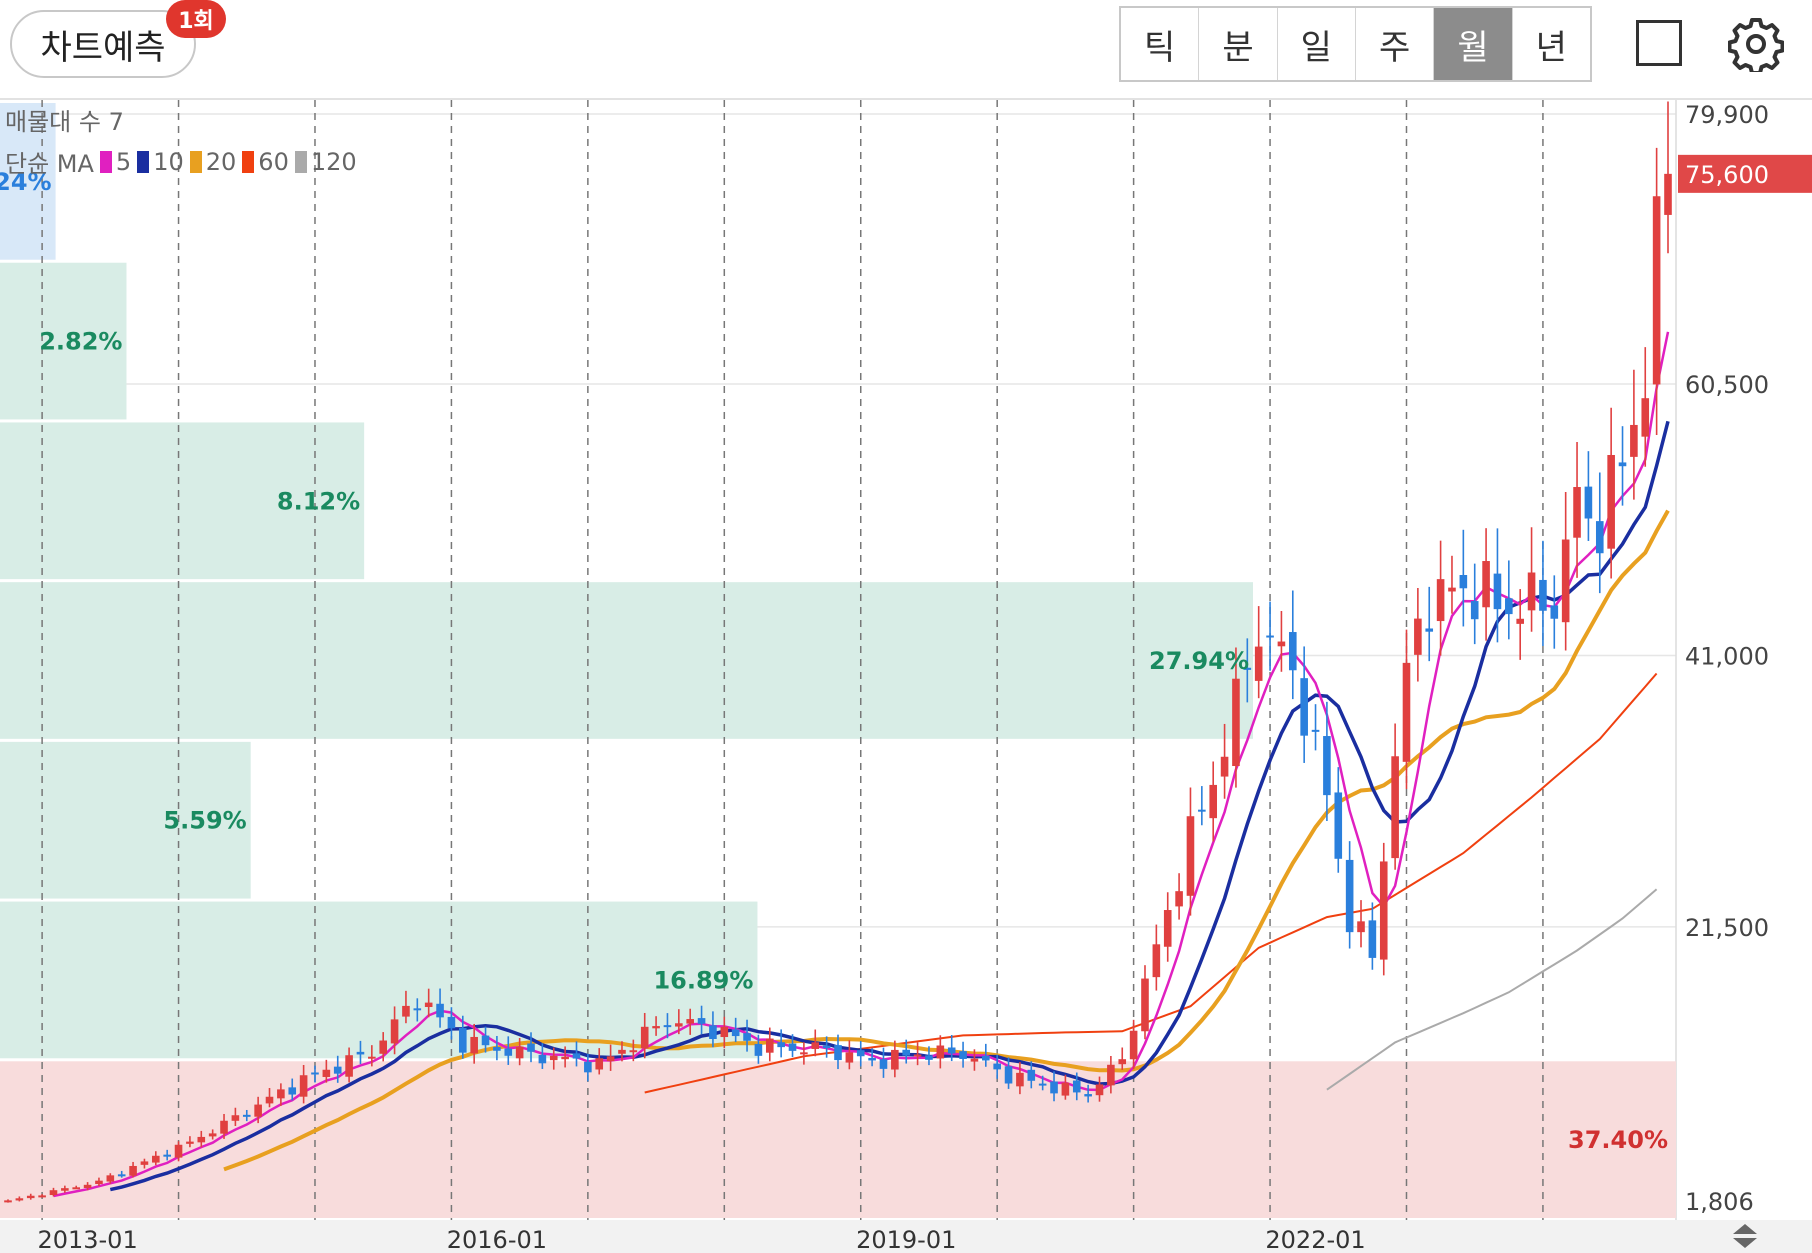  What do you see at coordinates (26, 182) in the screenshot?
I see `volume-profile-label-0: 1.24%` at bounding box center [26, 182].